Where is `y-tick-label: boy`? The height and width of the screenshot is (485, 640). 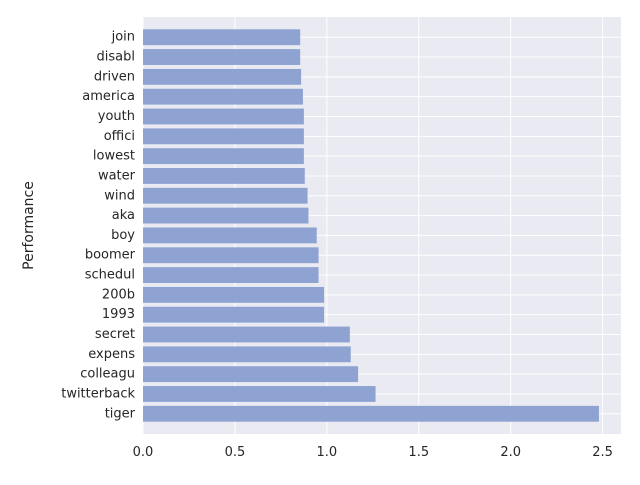 y-tick-label: boy is located at coordinates (123, 235).